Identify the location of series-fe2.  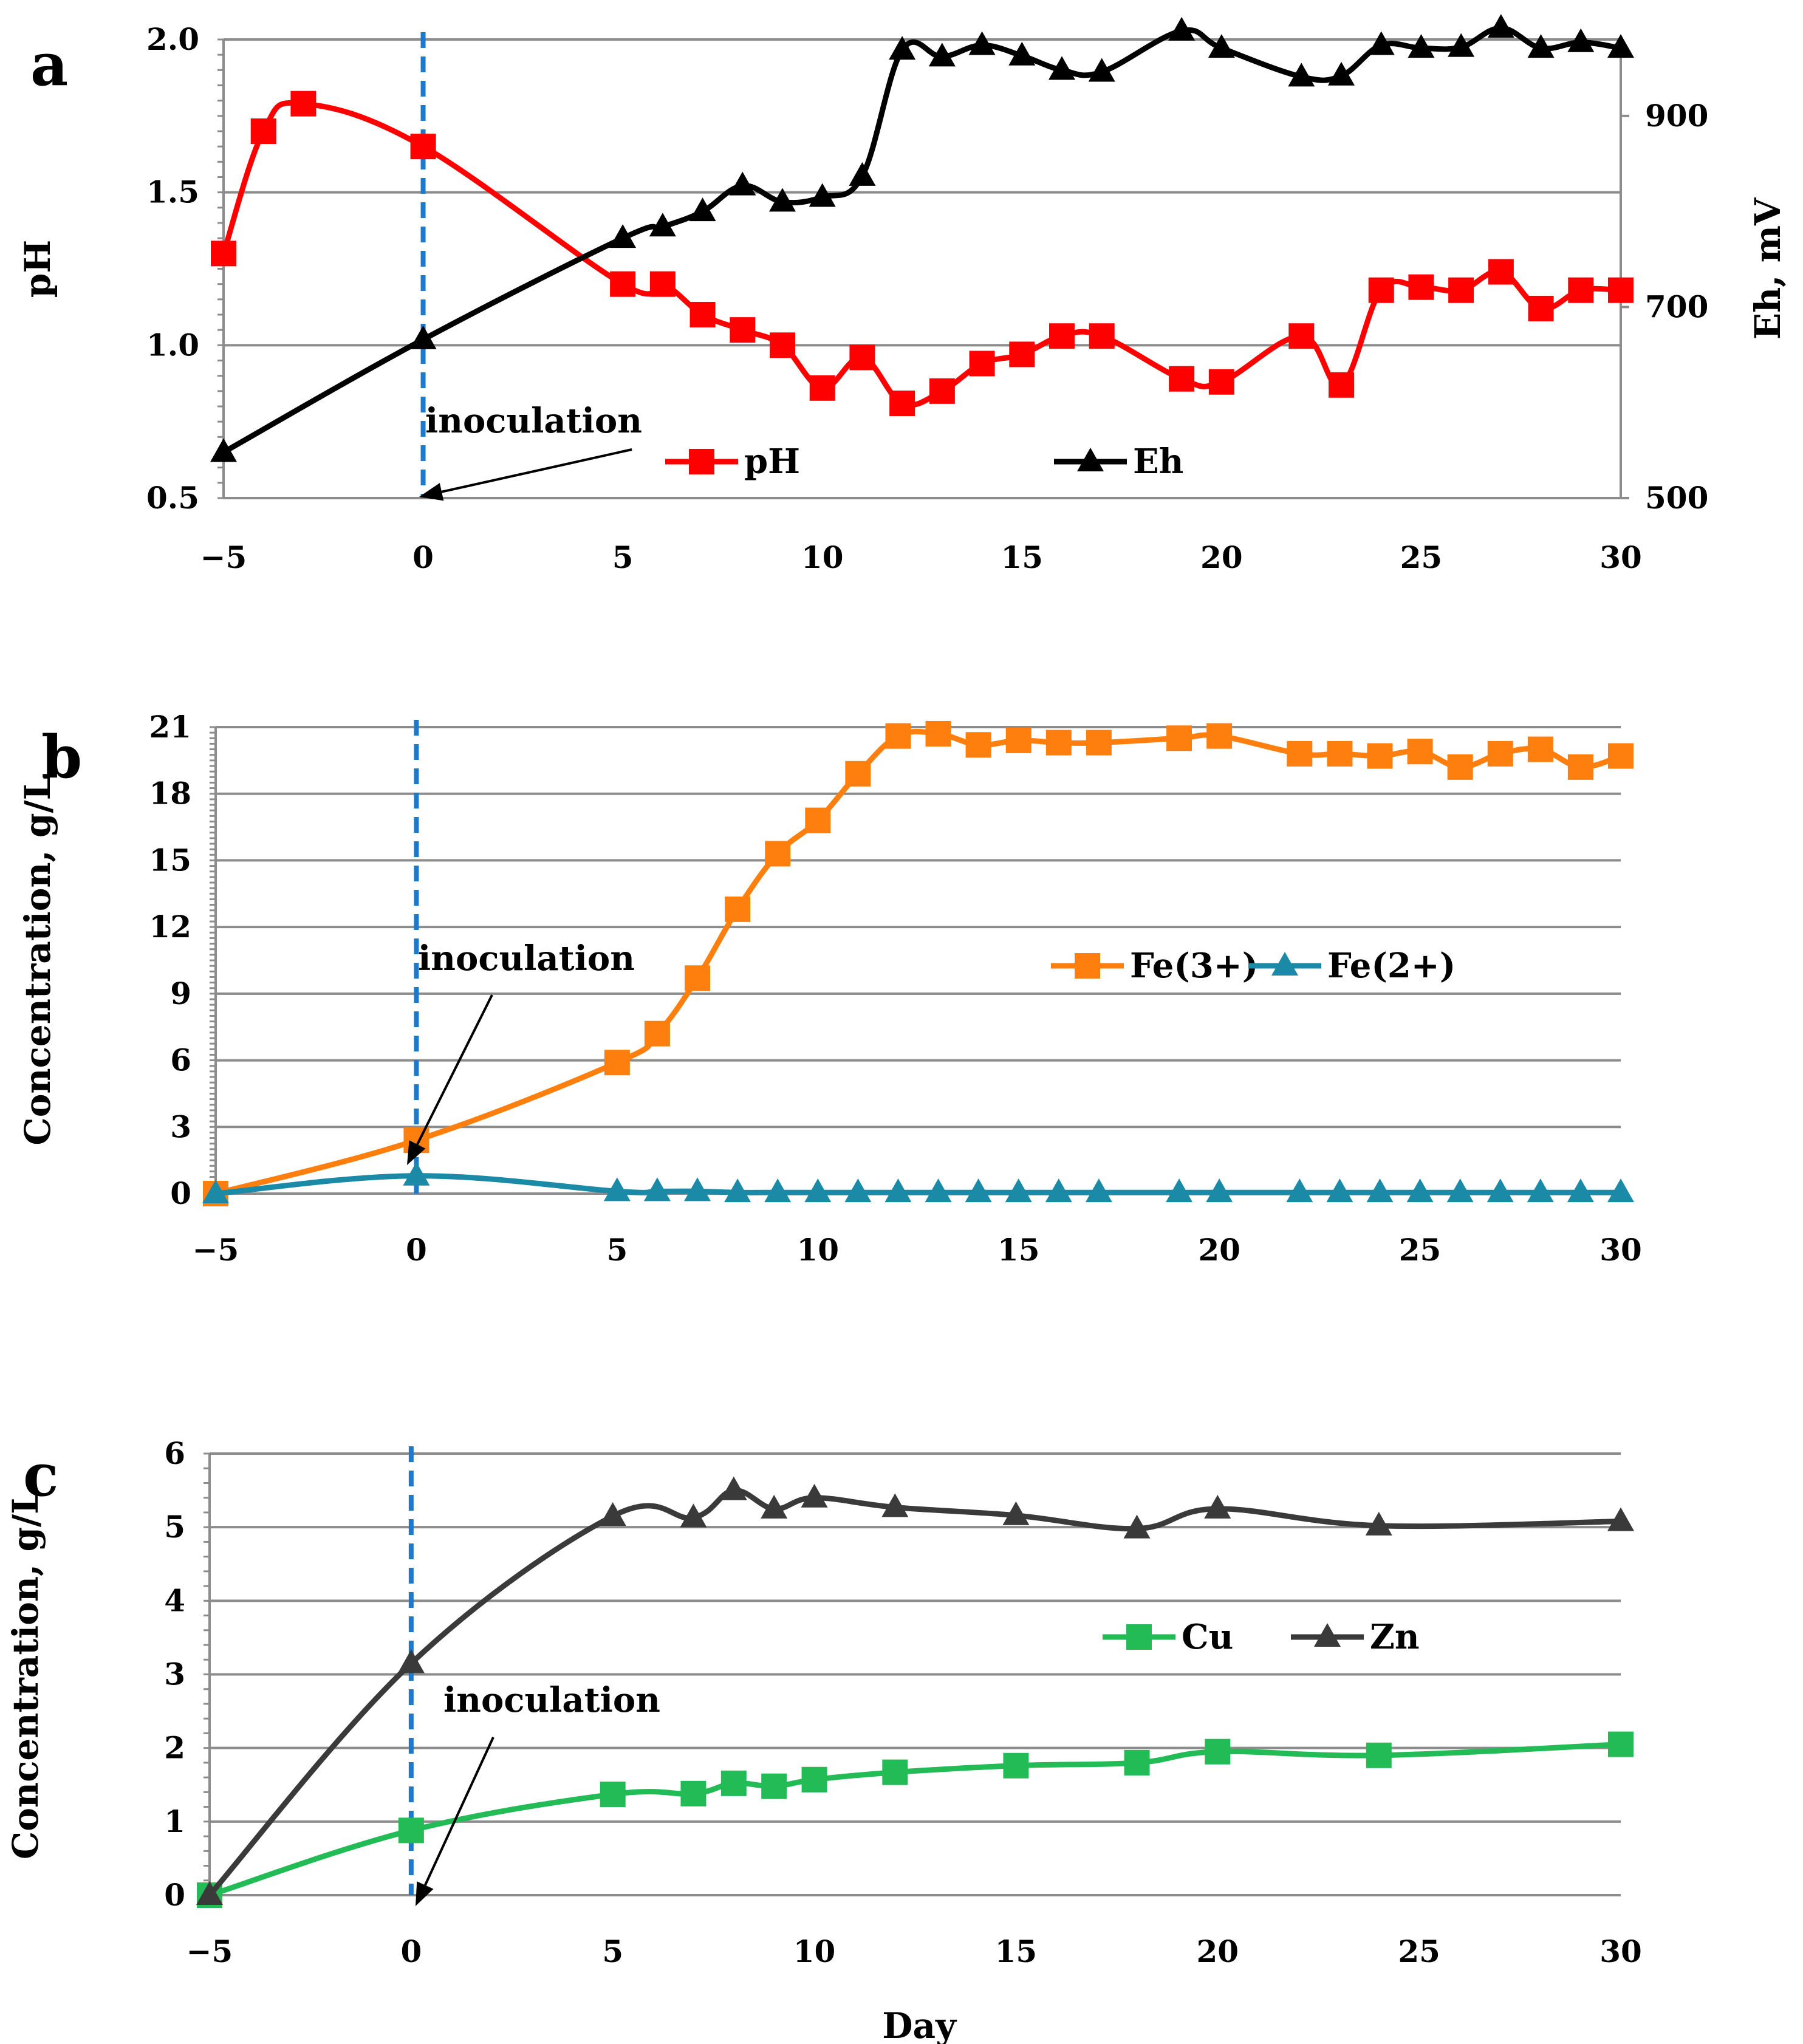
(918, 1182).